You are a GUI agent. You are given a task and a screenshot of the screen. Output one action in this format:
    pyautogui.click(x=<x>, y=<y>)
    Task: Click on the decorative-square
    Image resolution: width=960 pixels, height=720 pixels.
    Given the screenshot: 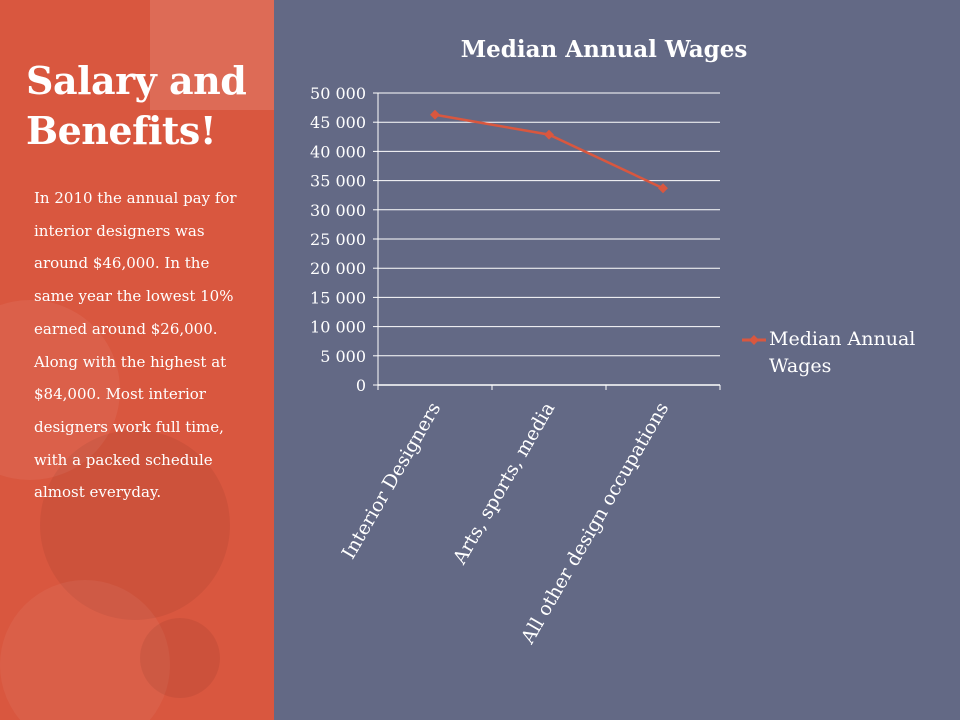 What is the action you would take?
    pyautogui.click(x=212, y=55)
    